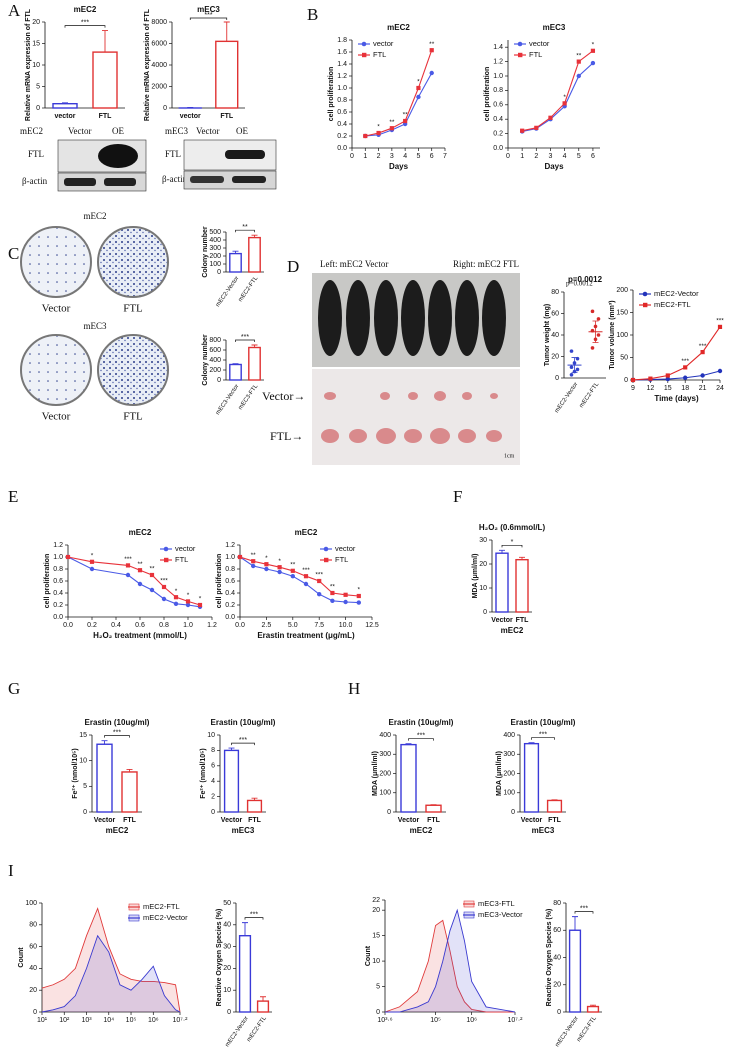 Image resolution: width=747 pixels, height=1053 pixels. What do you see at coordinates (368, 955) in the screenshot?
I see `y-axis-label: Count` at bounding box center [368, 955].